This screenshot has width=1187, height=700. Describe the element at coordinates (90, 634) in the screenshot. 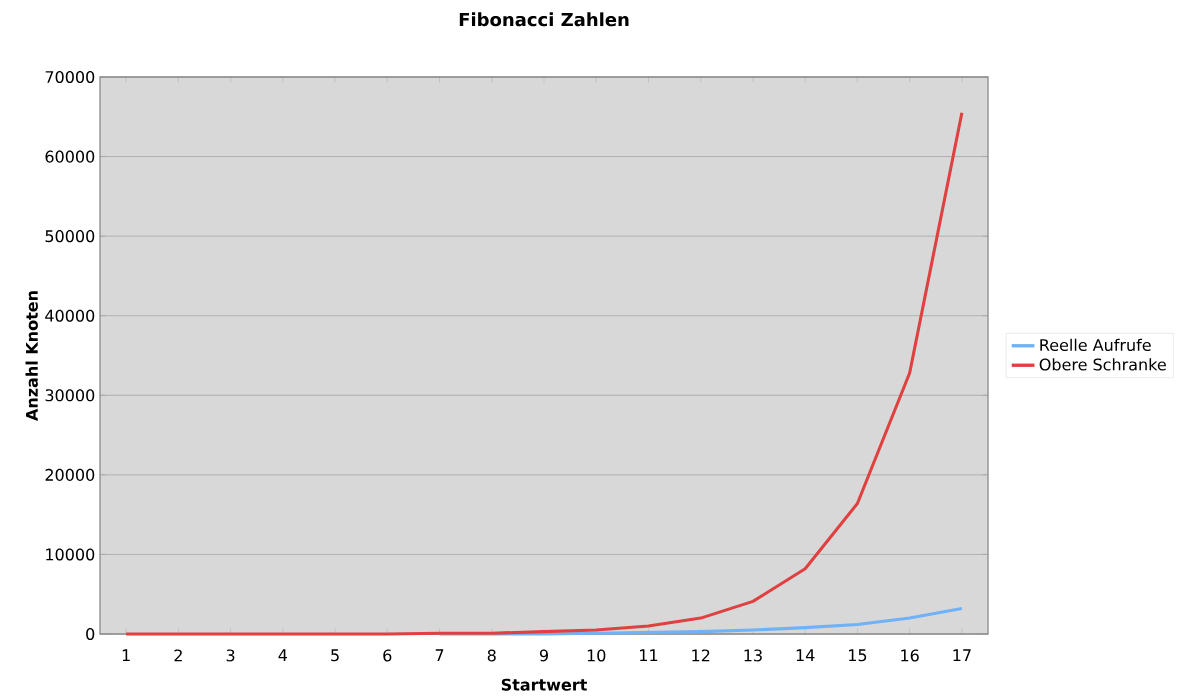

I see `y-tick-label: 0` at that location.